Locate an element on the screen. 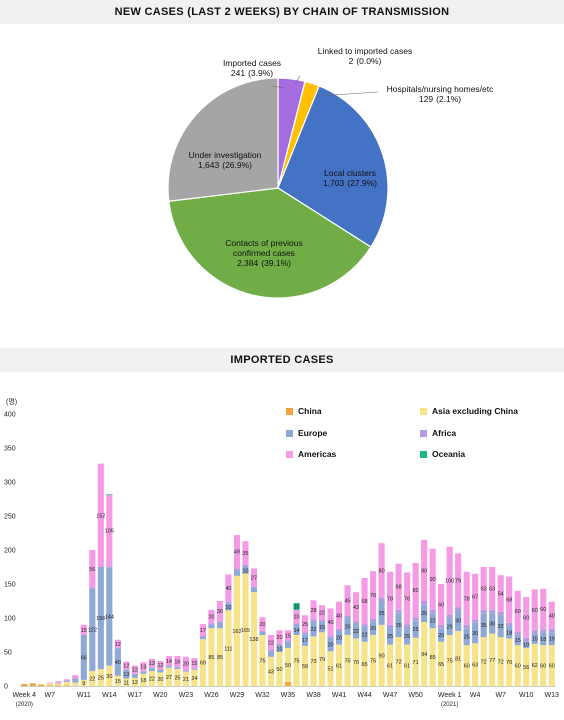  data-label-2-59: 10 is located at coordinates (526, 646).